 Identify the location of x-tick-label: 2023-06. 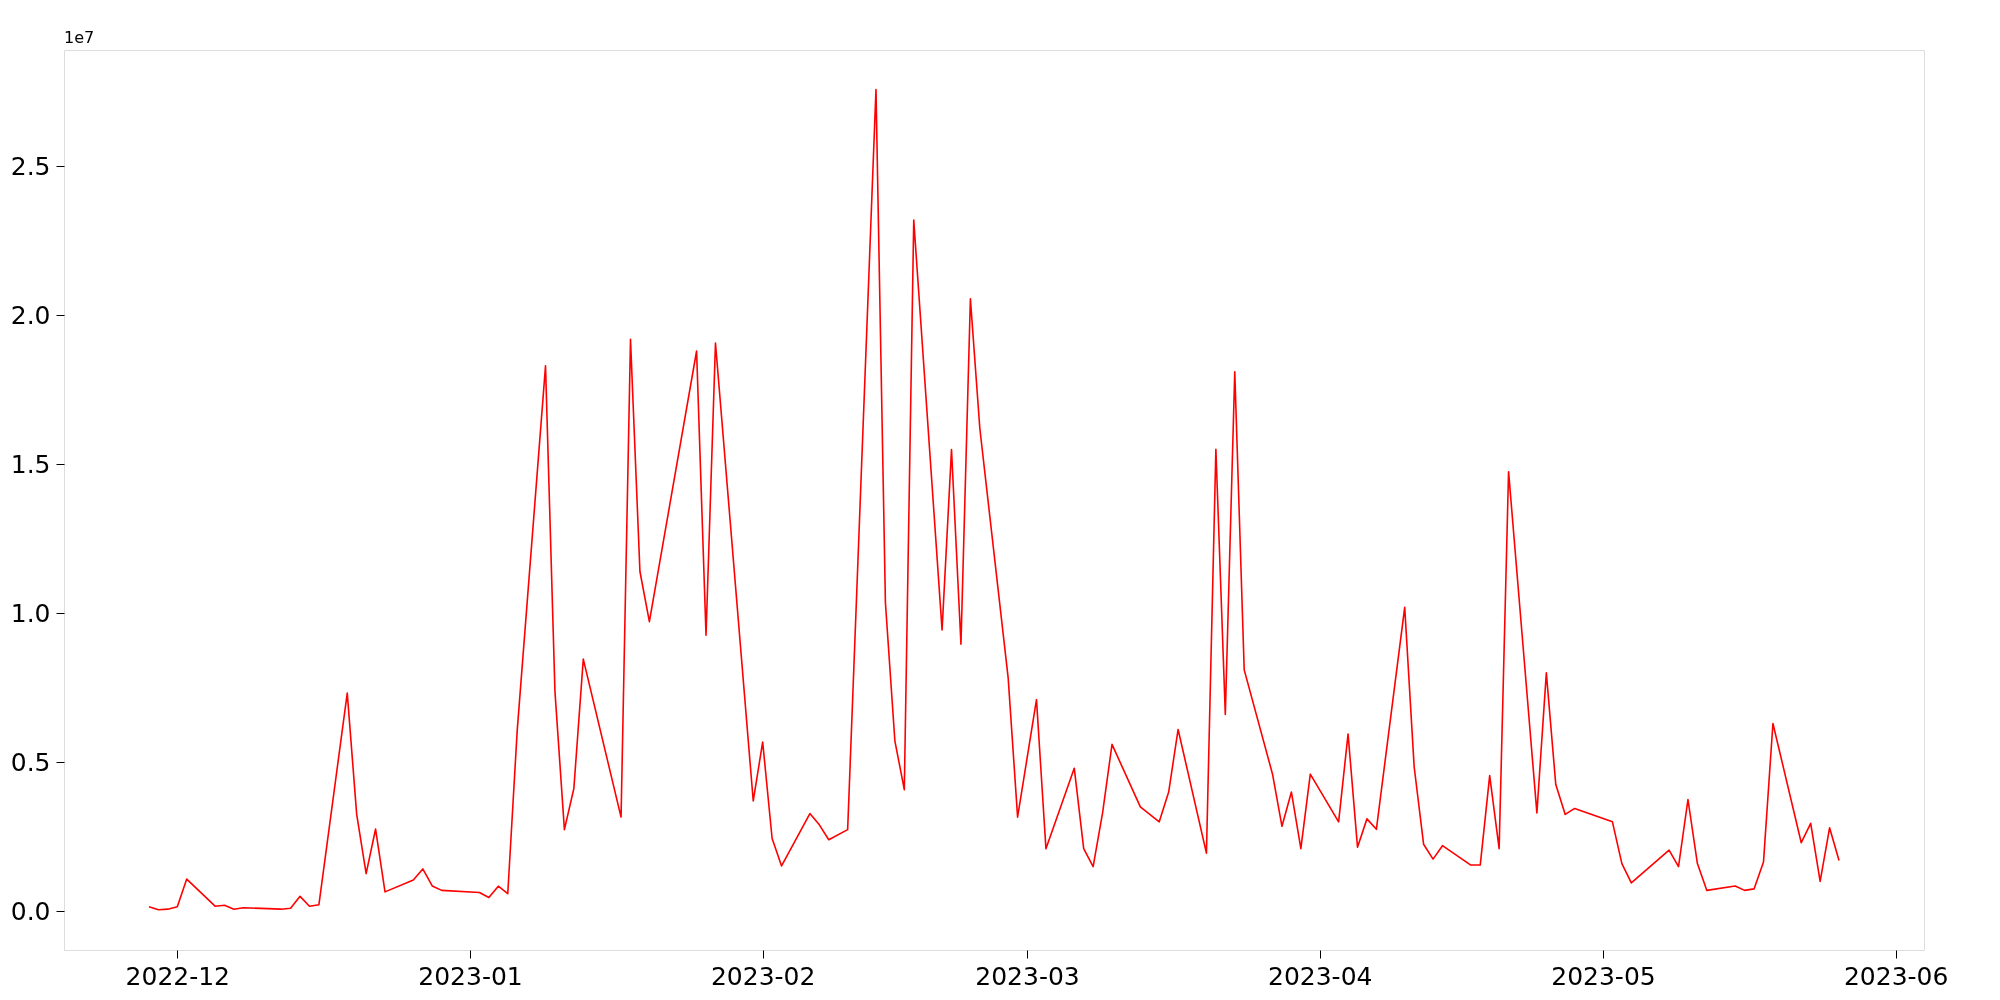
(1896, 976).